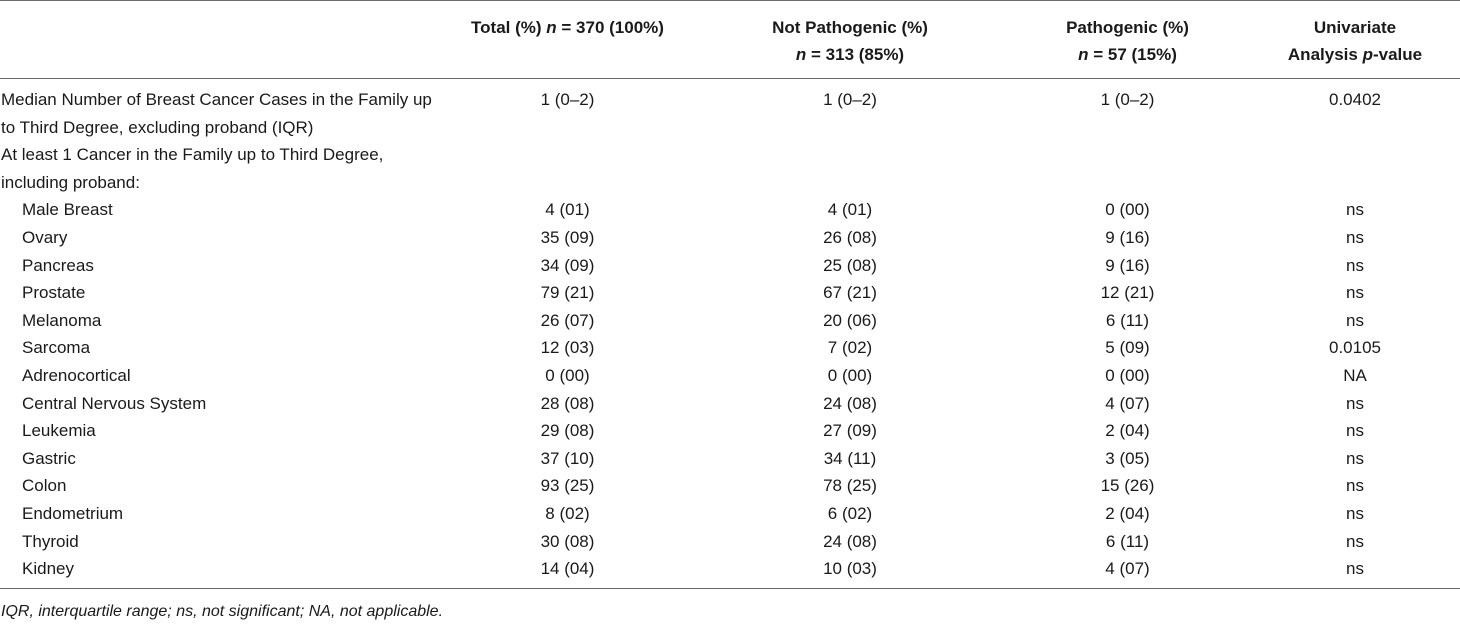 This screenshot has height=625, width=1460. What do you see at coordinates (49, 458) in the screenshot?
I see `row-label: Gastric` at bounding box center [49, 458].